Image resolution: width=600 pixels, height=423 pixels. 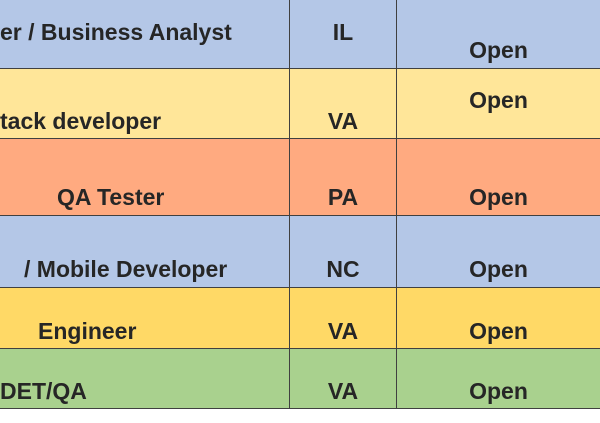 What do you see at coordinates (343, 177) in the screenshot?
I see `table-cell: PA` at bounding box center [343, 177].